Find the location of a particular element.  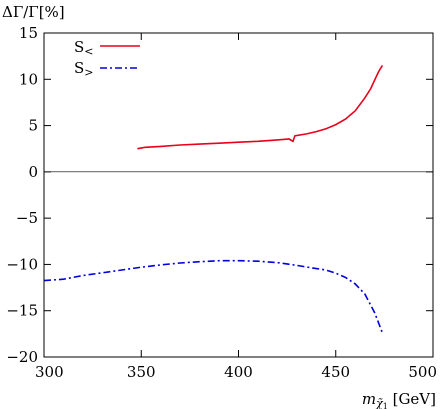

x-axis-title: mχ̃1 [GeV] is located at coordinates (399, 399).